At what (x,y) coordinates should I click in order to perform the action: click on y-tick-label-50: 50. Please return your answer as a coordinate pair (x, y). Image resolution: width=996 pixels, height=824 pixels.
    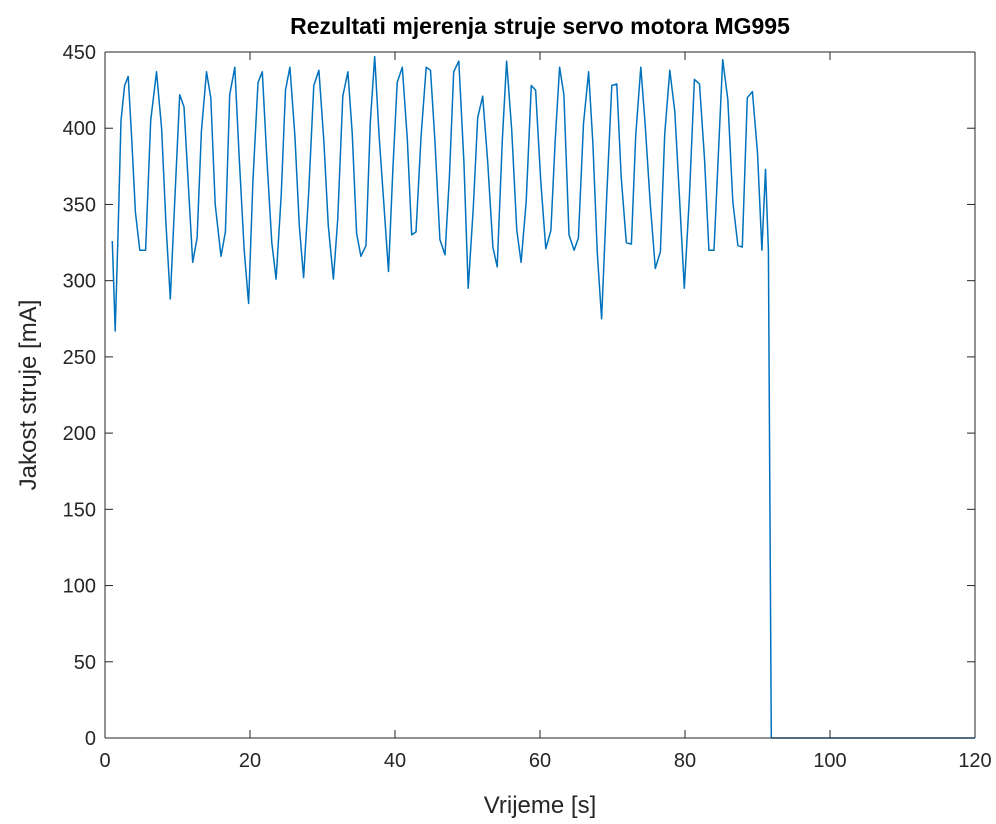
    Looking at the image, I should click on (85, 663).